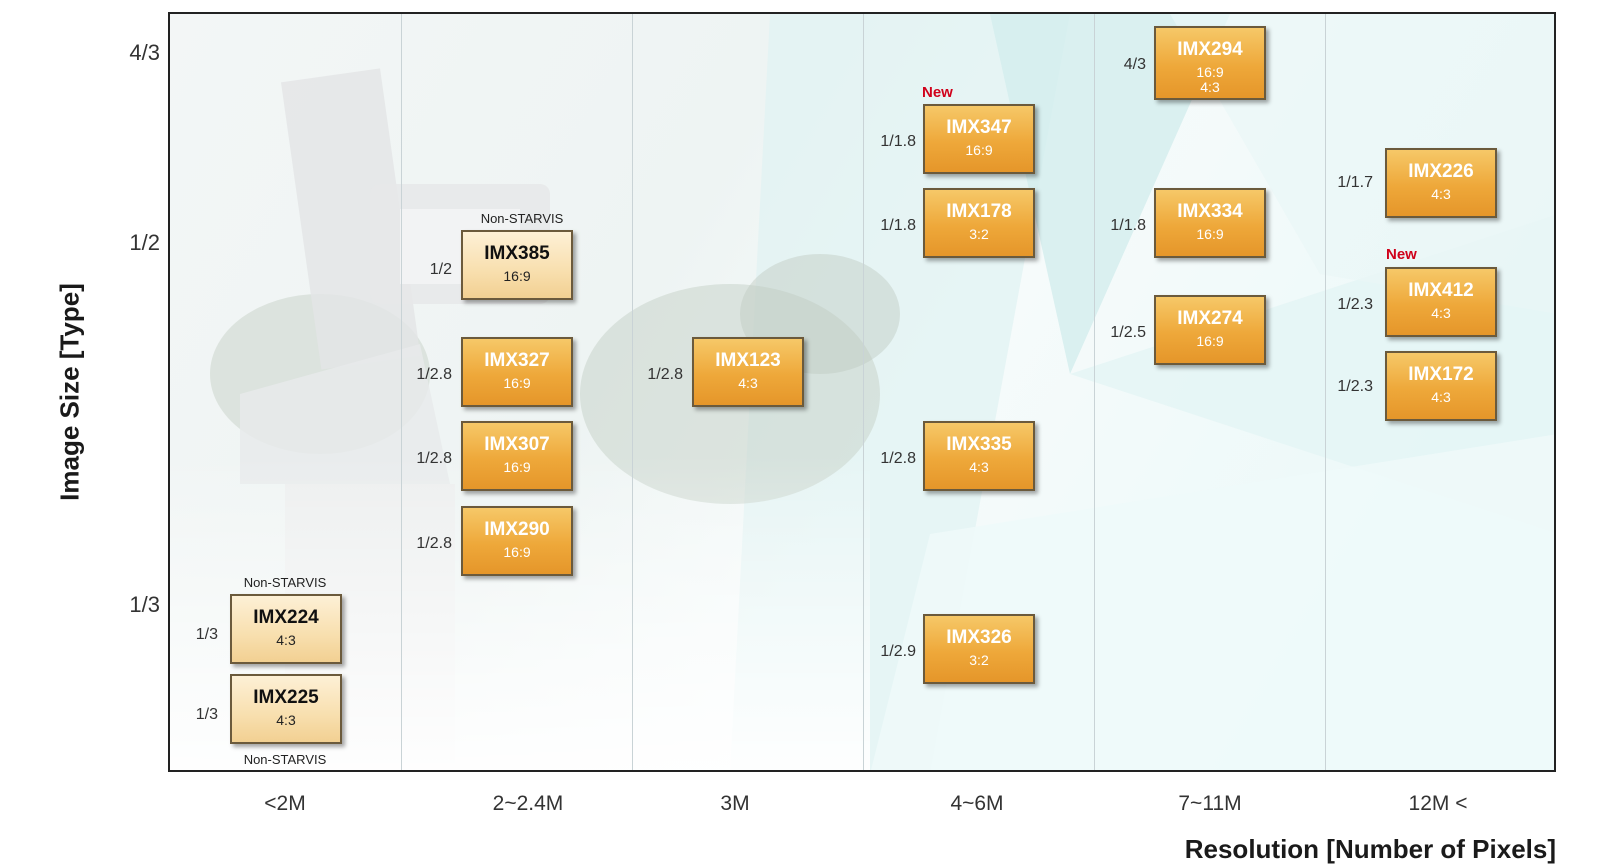 The height and width of the screenshot is (865, 1600). Describe the element at coordinates (434, 543) in the screenshot. I see `size-label-imx290: 1/2.8` at that location.